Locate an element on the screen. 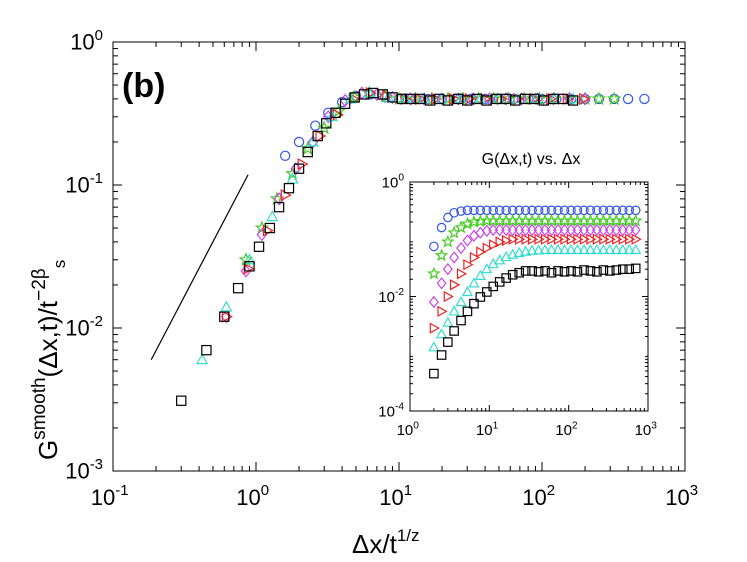 This screenshot has height=562, width=747. main-y-label-sup2: −2β is located at coordinates (39, 284).